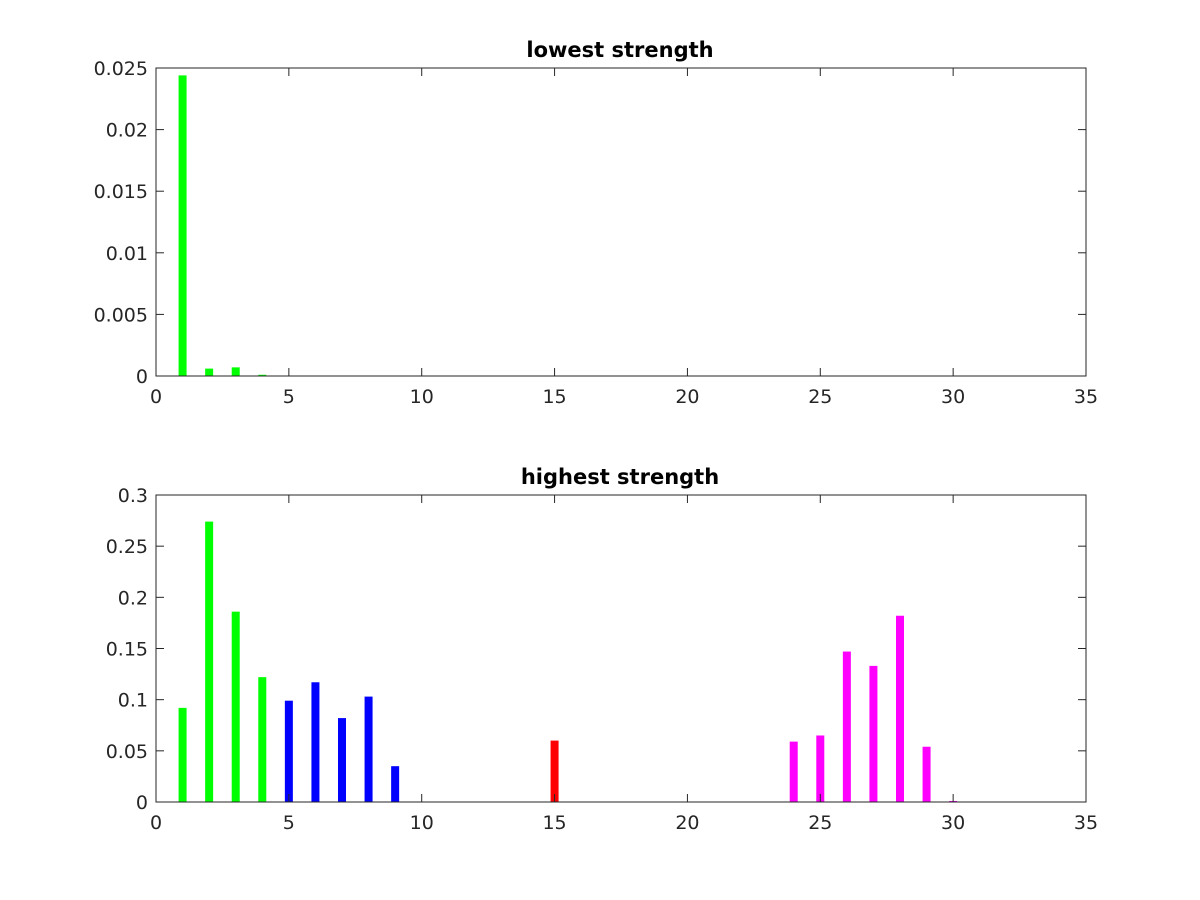 The image size is (1200, 900). Describe the element at coordinates (1086, 397) in the screenshot. I see `top-xtick-label: 35` at that location.